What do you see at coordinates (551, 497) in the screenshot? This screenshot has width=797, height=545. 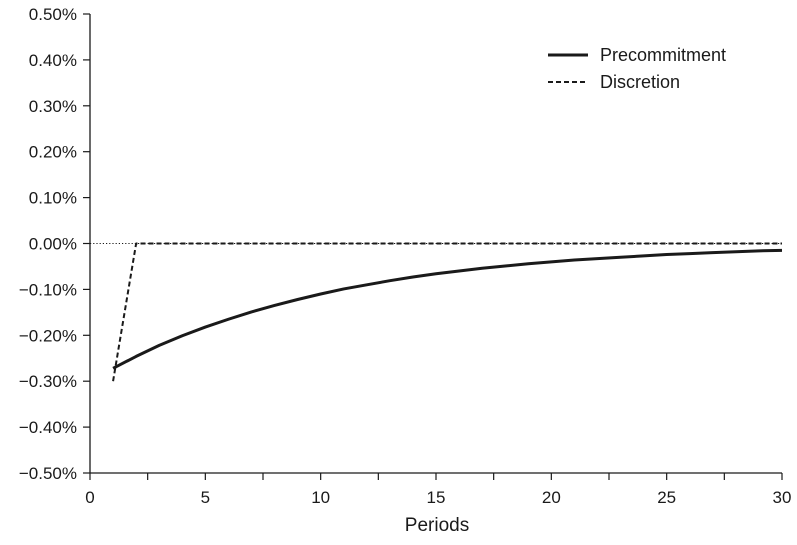 I see `x-tick-label: 20` at bounding box center [551, 497].